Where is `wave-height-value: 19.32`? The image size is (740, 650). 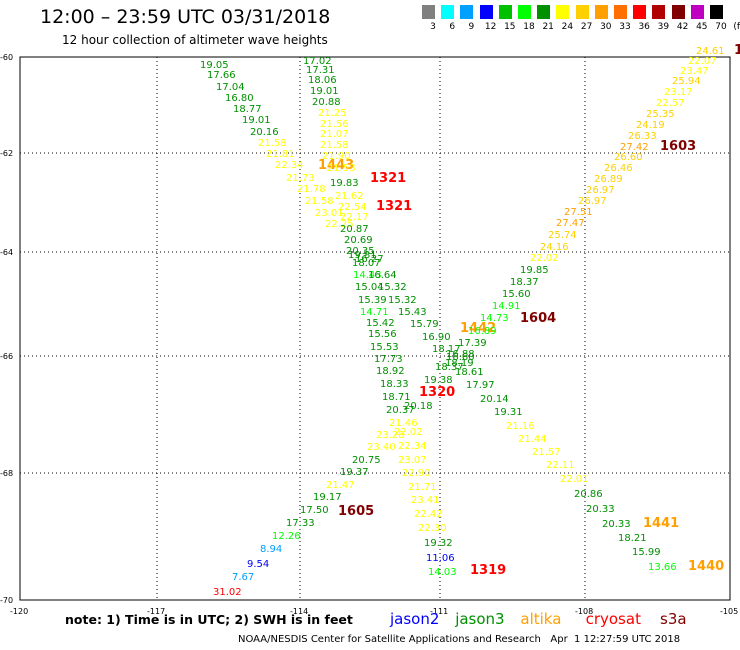
wave-height-value: 19.32 is located at coordinates (438, 543).